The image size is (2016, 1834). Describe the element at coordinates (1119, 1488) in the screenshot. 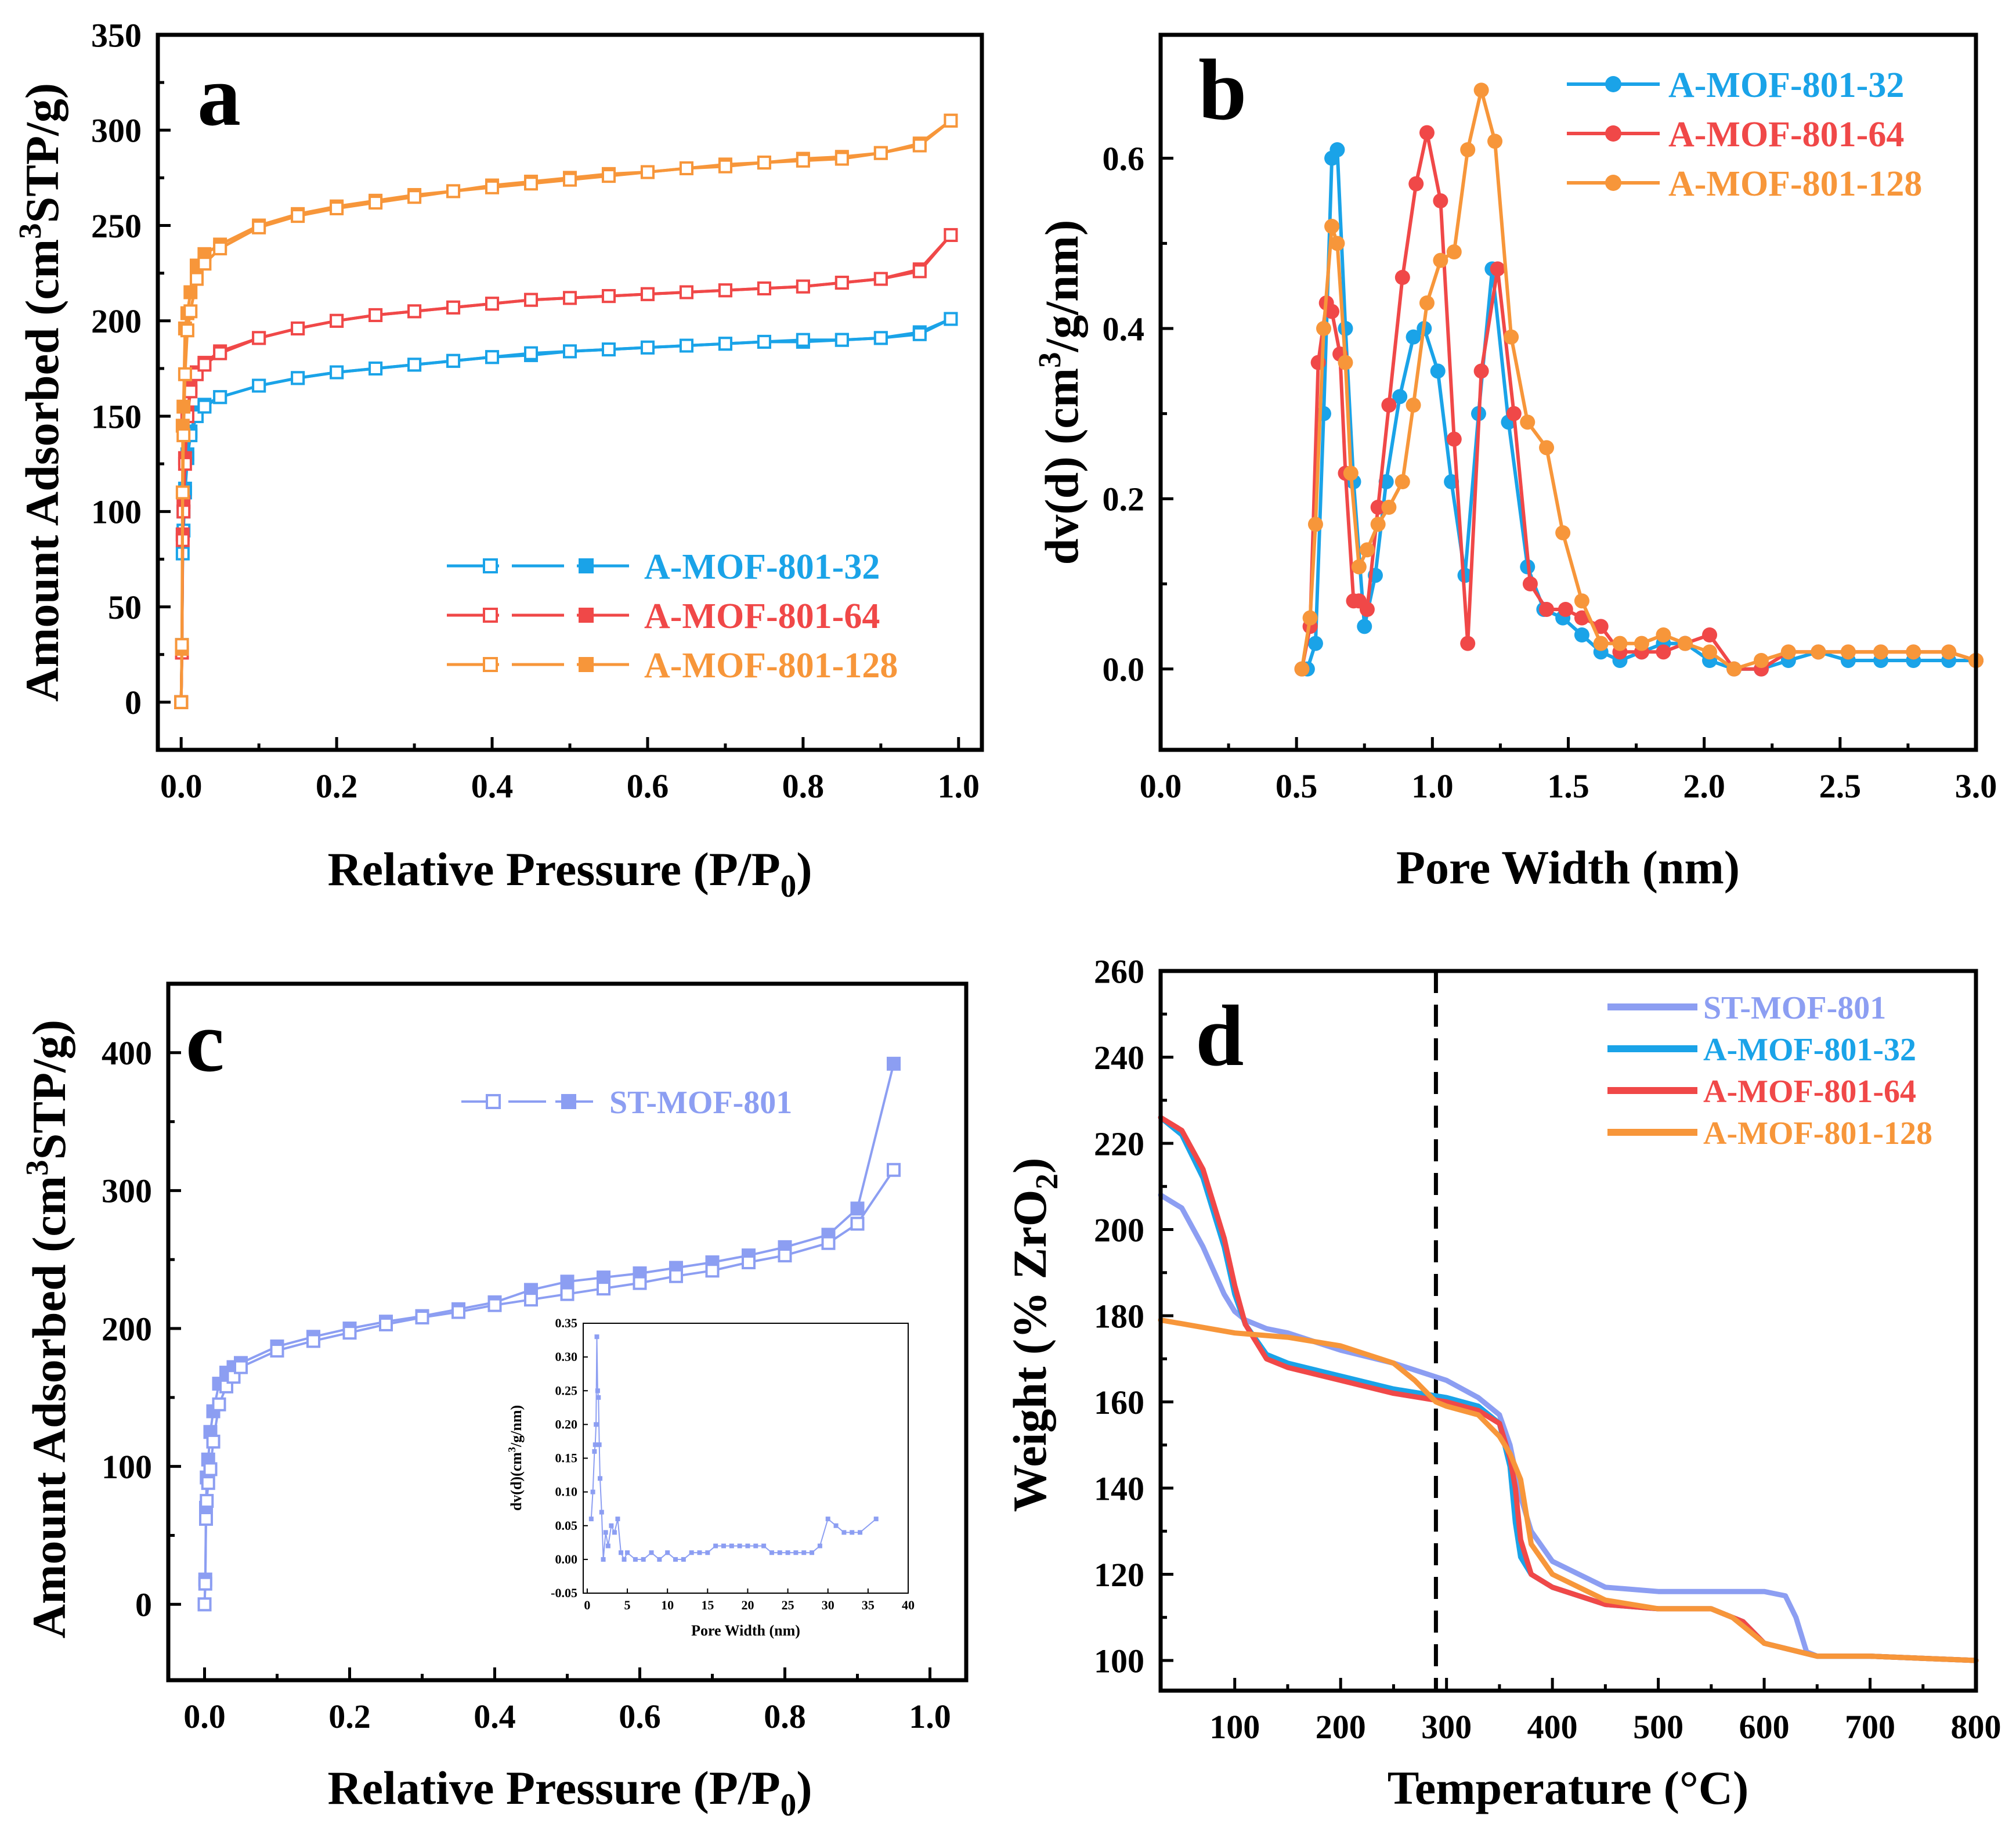

I see `y-tick-label: 140` at that location.